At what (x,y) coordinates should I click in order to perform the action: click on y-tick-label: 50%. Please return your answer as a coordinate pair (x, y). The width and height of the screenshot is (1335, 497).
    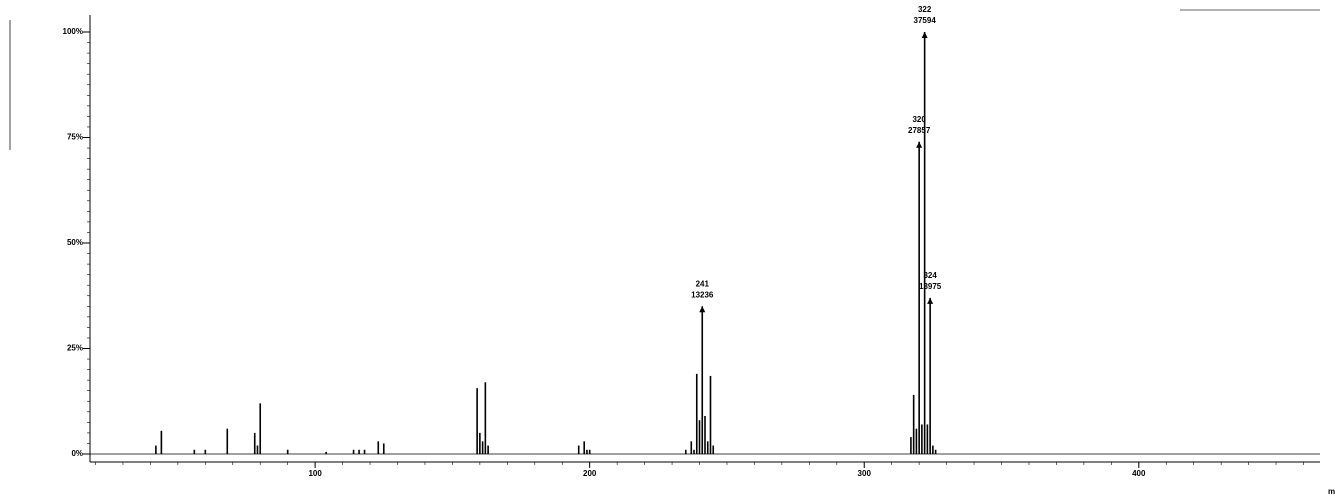
    Looking at the image, I should click on (75, 242).